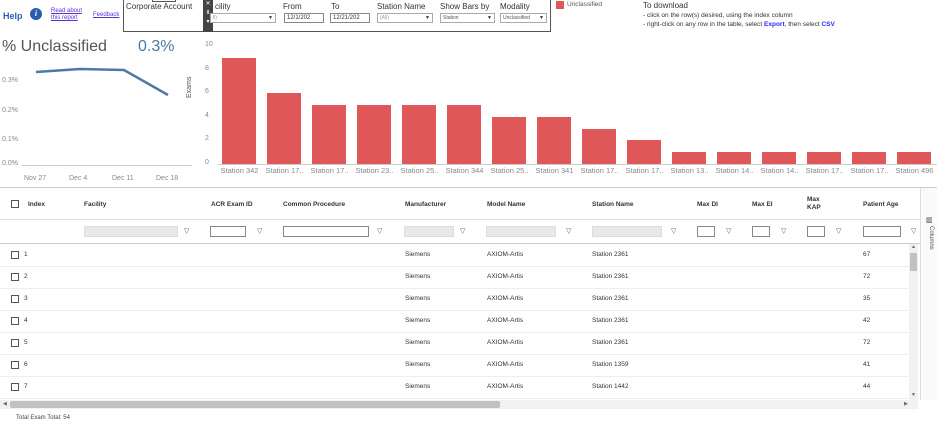 The image size is (937, 421). I want to click on close-icon: ✕, so click(208, 4).